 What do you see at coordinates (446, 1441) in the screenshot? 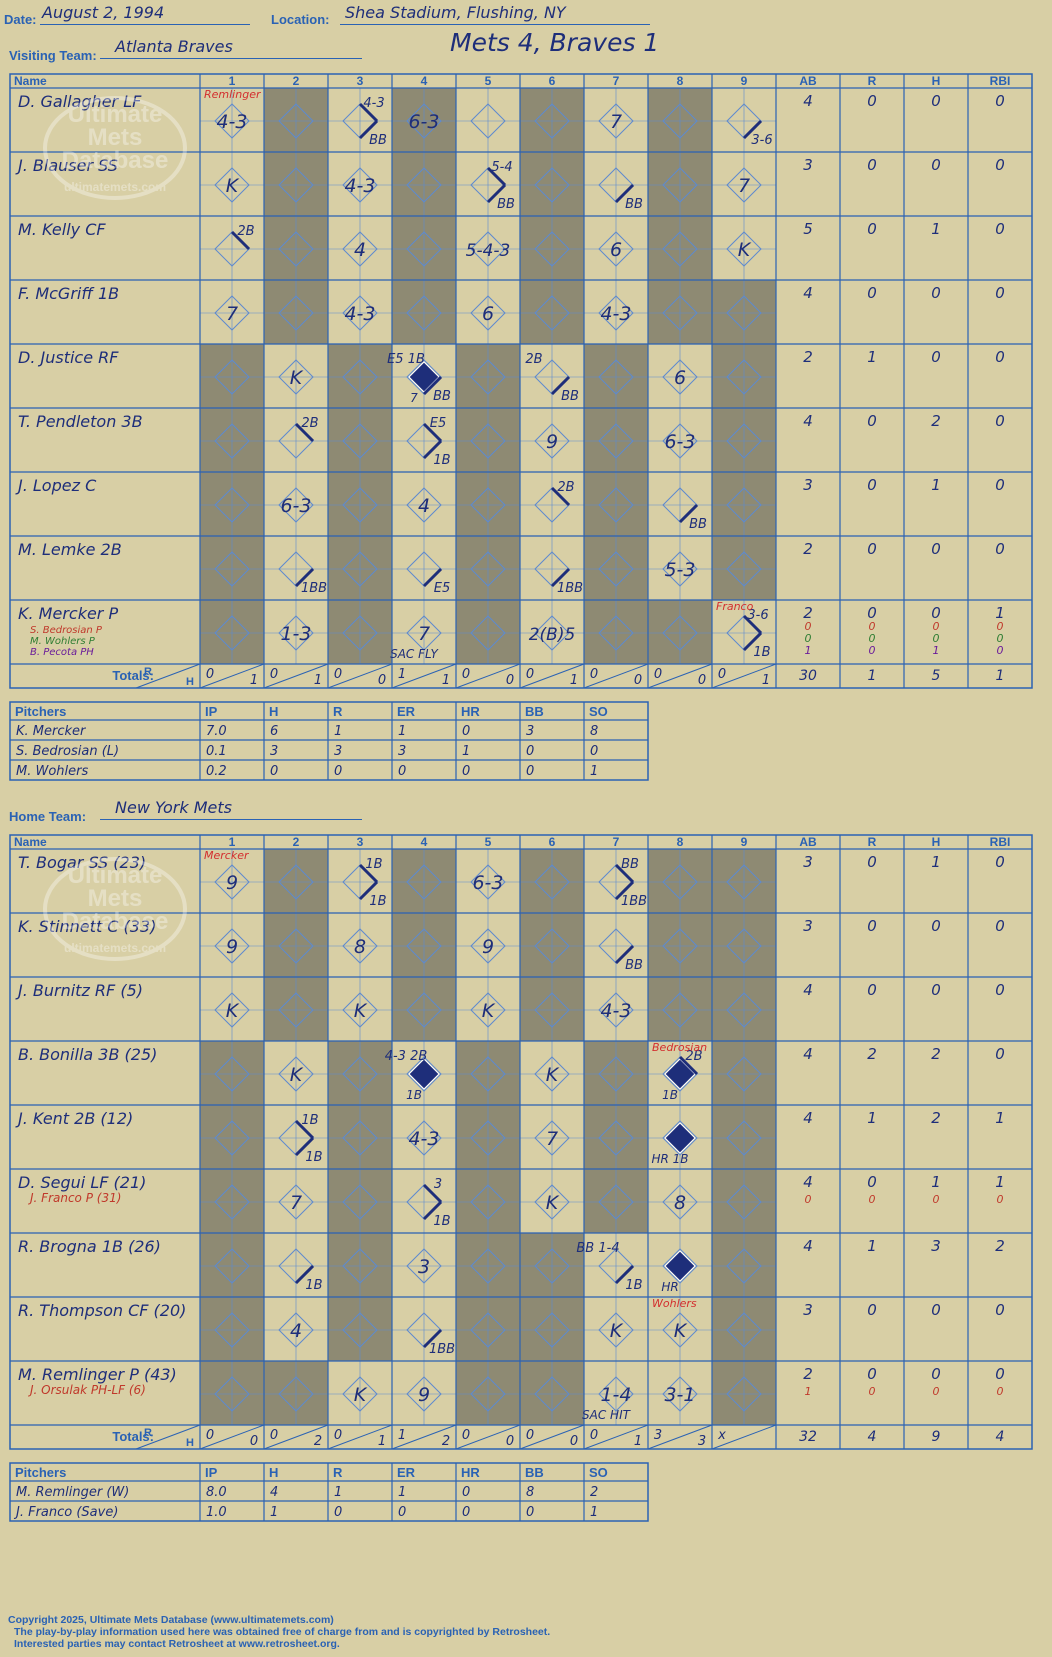
I see `inning-hits: 2` at bounding box center [446, 1441].